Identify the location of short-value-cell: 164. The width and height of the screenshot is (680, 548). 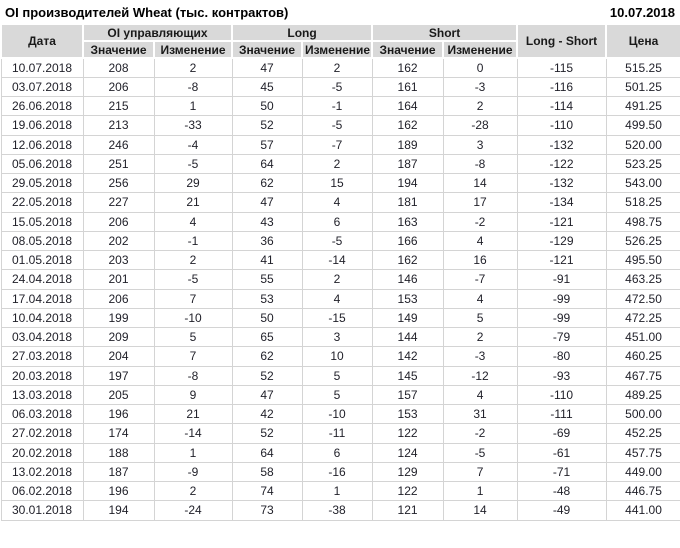
(407, 106).